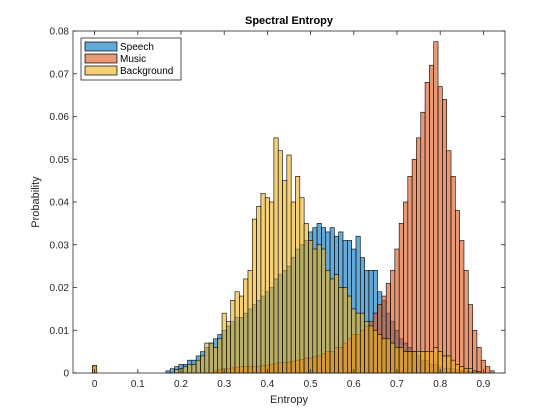 This screenshot has height=420, width=560. What do you see at coordinates (66, 374) in the screenshot?
I see `y-tick-label: 0` at bounding box center [66, 374].